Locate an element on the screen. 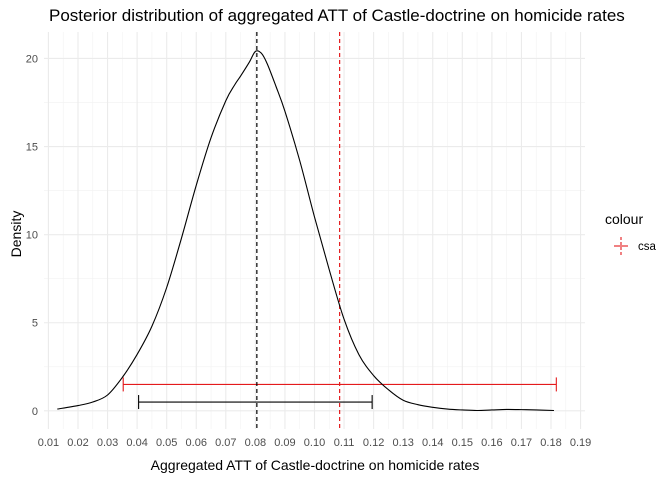 The height and width of the screenshot is (480, 672). y-tick-label: 15 is located at coordinates (32, 148).